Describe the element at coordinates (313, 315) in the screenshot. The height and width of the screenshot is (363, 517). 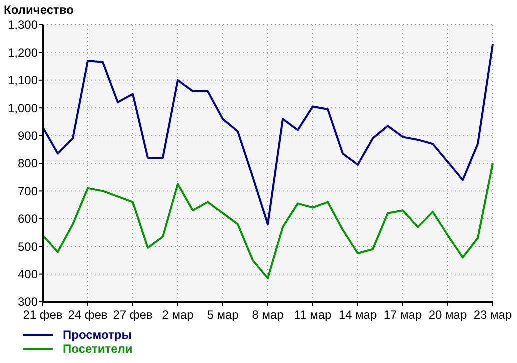
I see `x-tick-label: 11 мар` at that location.